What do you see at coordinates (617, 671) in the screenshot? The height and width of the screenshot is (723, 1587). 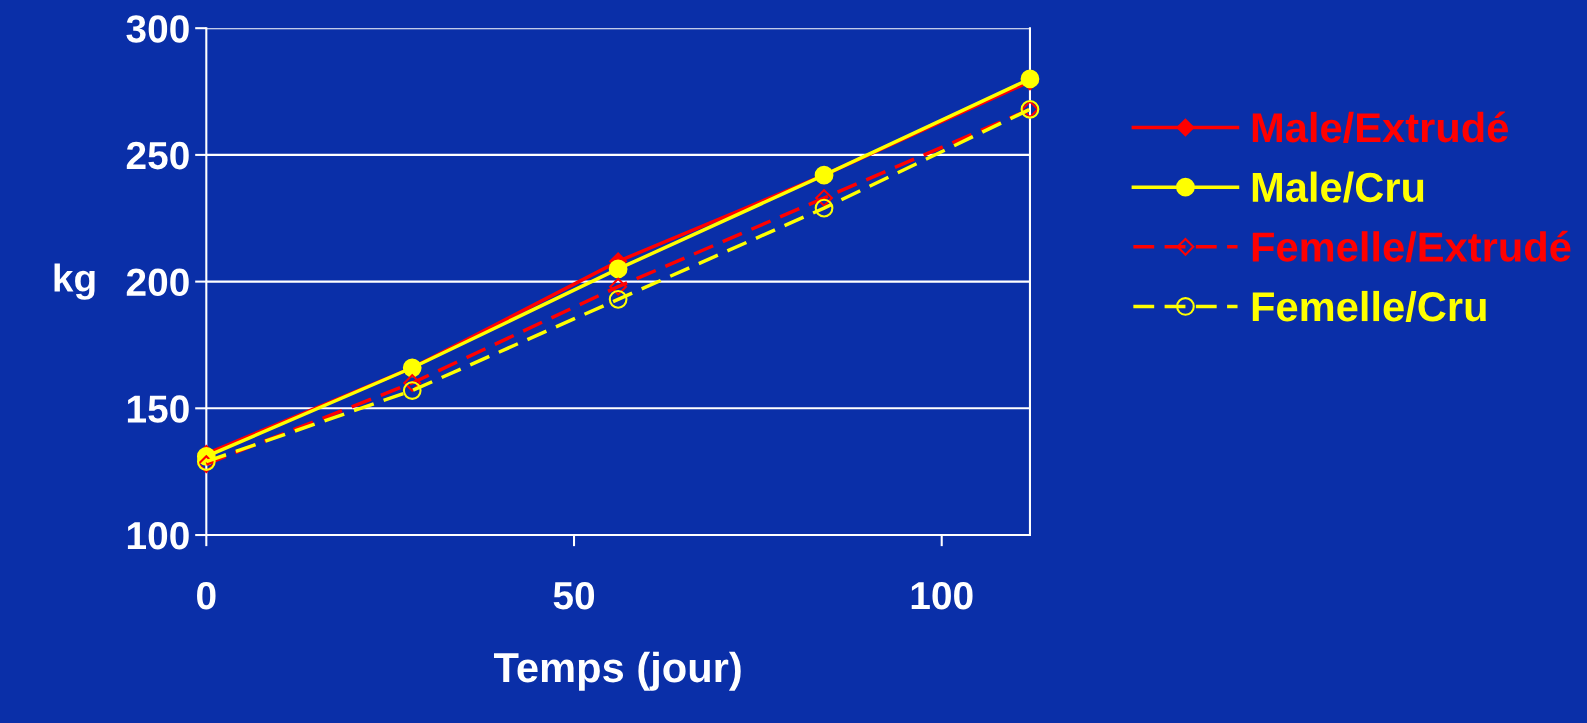 I see `x-axis-title: Temps (jour)` at bounding box center [617, 671].